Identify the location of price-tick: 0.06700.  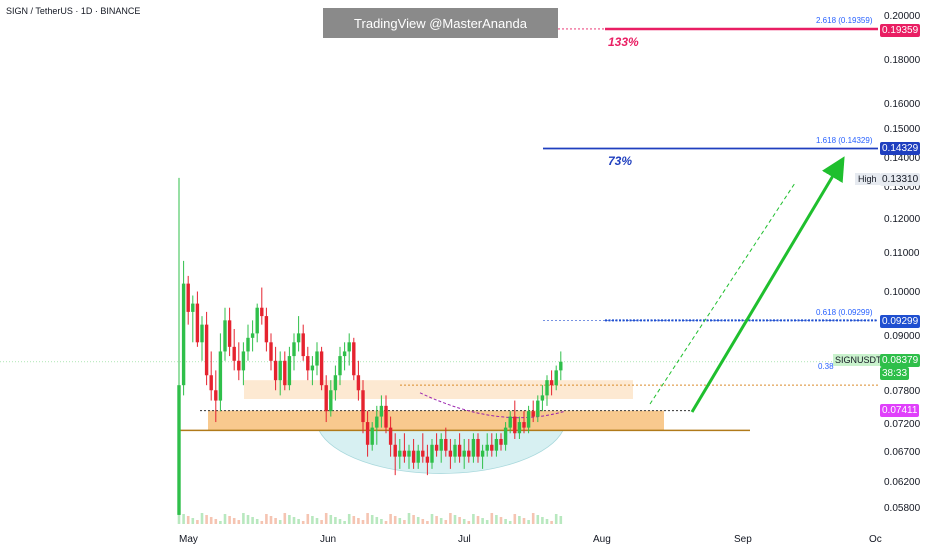
(902, 452).